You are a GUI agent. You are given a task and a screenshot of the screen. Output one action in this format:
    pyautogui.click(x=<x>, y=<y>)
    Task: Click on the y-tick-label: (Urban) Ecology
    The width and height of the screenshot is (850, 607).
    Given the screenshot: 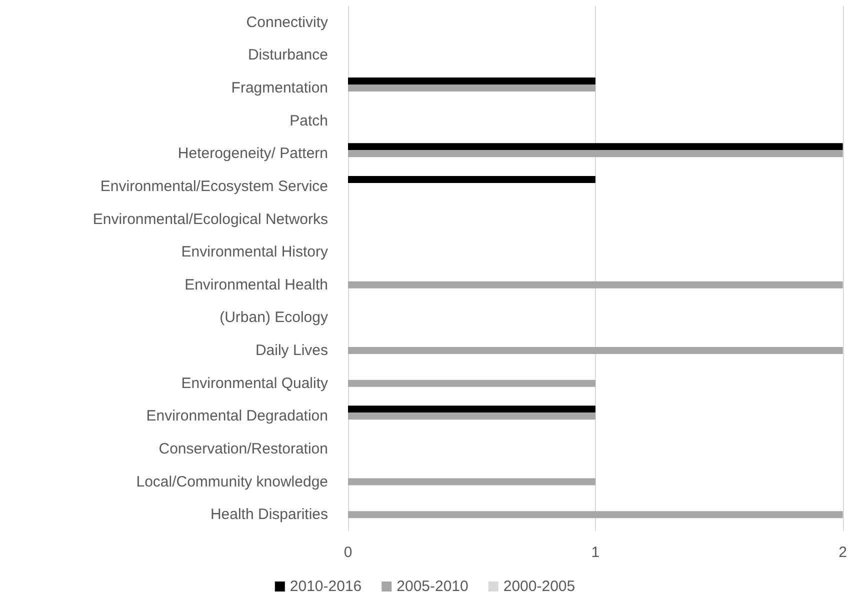 What is the action you would take?
    pyautogui.click(x=274, y=317)
    